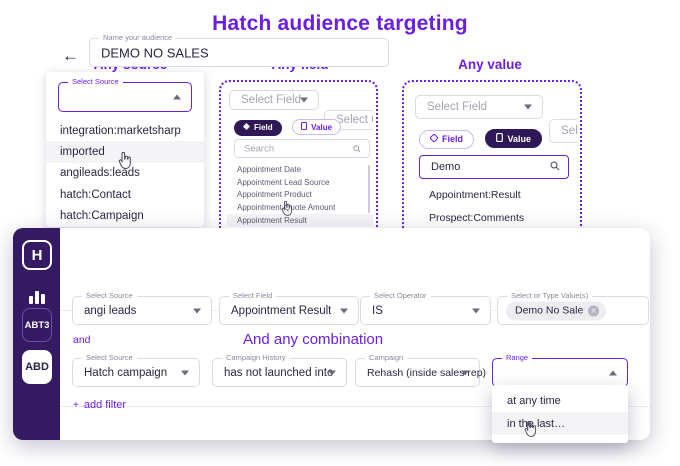  What do you see at coordinates (155, 52) in the screenshot?
I see `audience-name-value: DEMO NO SALES` at bounding box center [155, 52].